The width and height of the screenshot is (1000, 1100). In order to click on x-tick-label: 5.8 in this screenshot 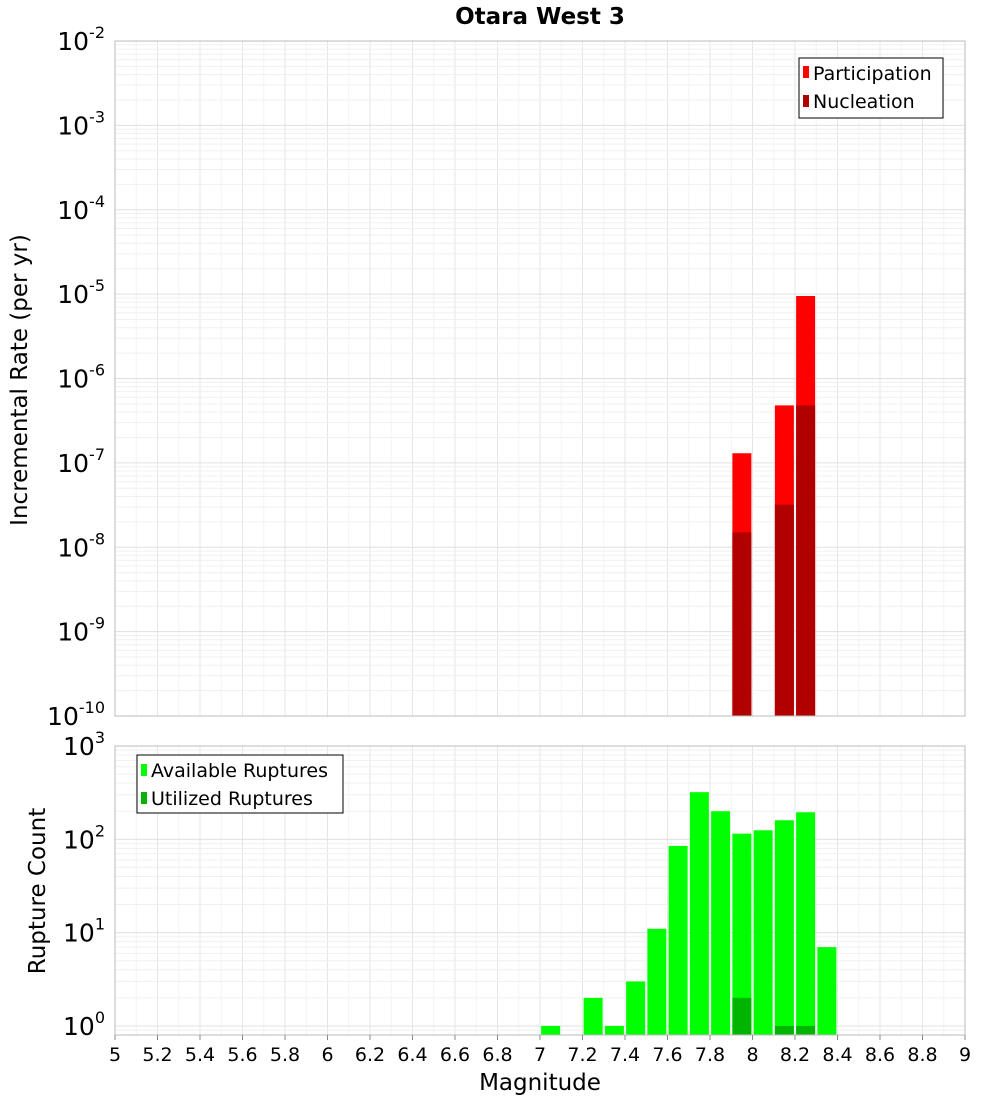, I will do `click(285, 1055)`.